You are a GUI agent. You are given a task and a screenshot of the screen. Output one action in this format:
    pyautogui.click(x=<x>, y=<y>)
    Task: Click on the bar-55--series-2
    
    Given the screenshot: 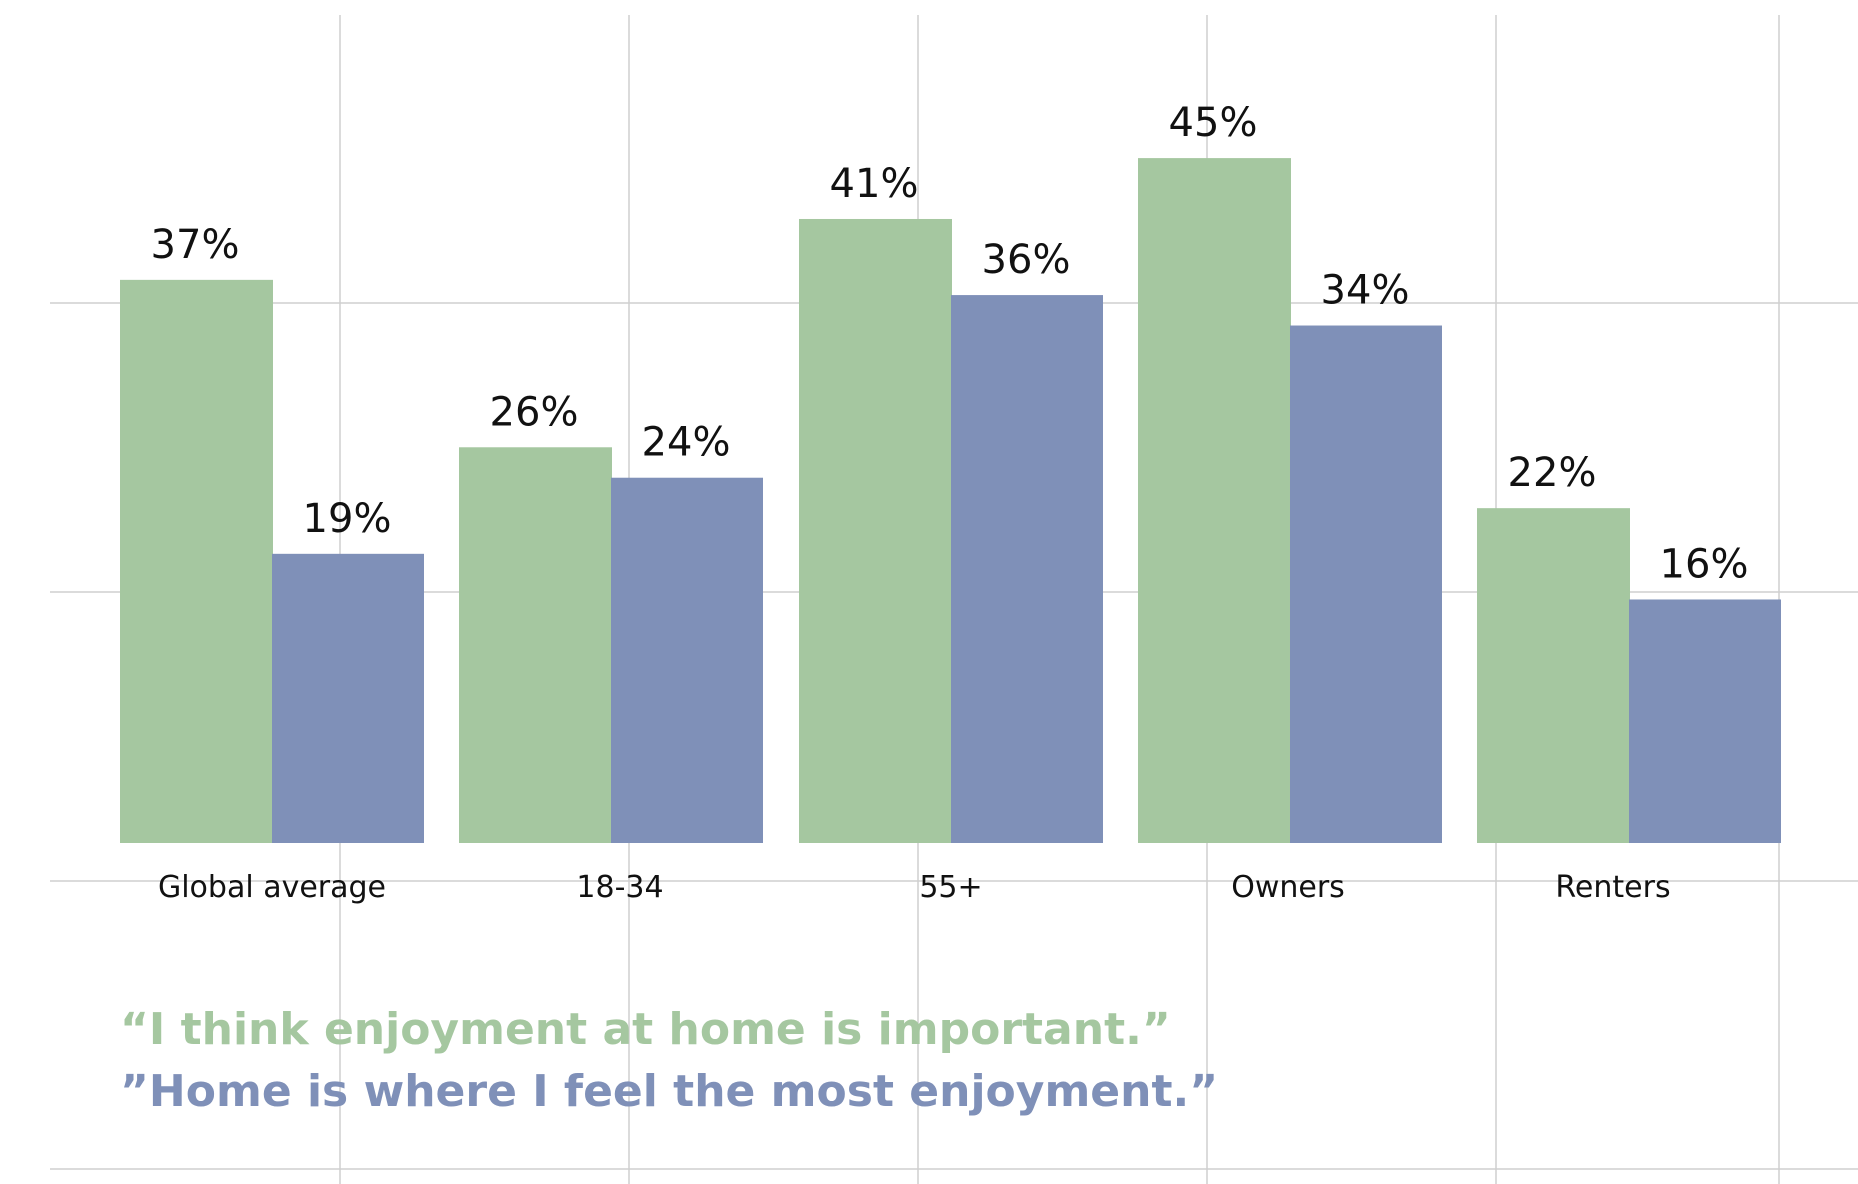 What is the action you would take?
    pyautogui.click(x=1027, y=569)
    